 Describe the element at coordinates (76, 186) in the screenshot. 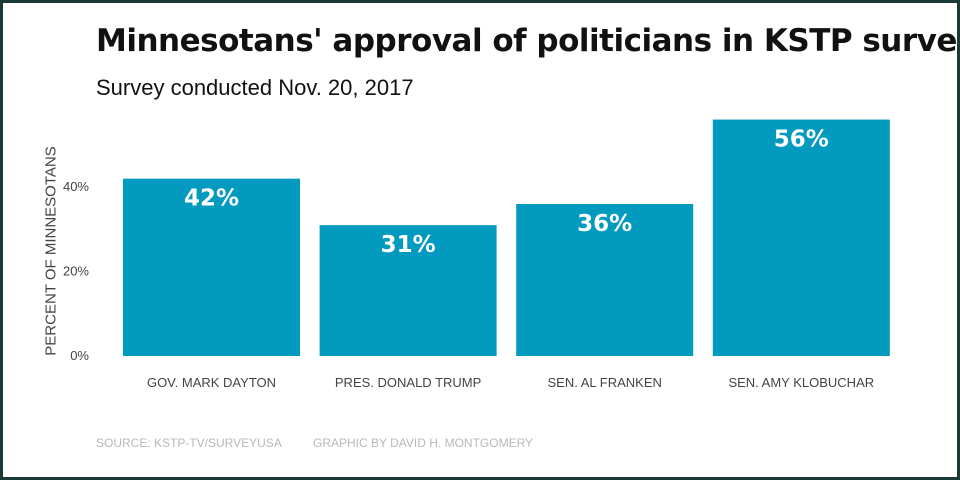

I see `y-tick-label: 40%` at that location.